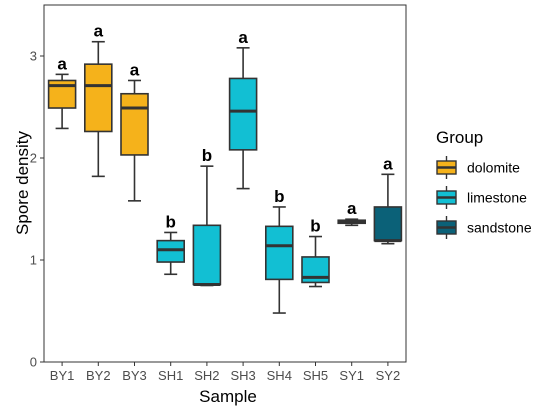 Image resolution: width=550 pixels, height=412 pixels. I want to click on box-sh3: a, so click(243, 109).